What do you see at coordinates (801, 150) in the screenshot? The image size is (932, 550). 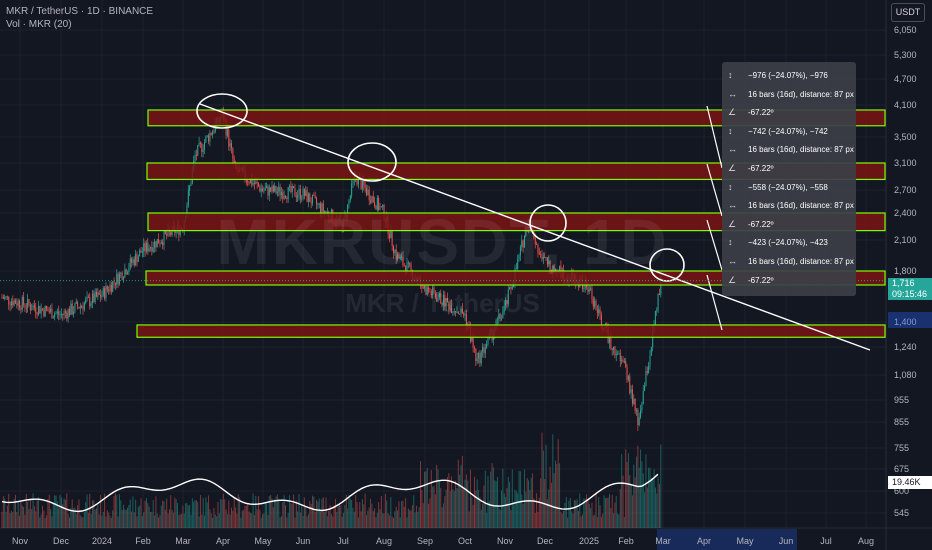 I see `measure-text: 16 bars (16d), distance: 87 px` at bounding box center [801, 150].